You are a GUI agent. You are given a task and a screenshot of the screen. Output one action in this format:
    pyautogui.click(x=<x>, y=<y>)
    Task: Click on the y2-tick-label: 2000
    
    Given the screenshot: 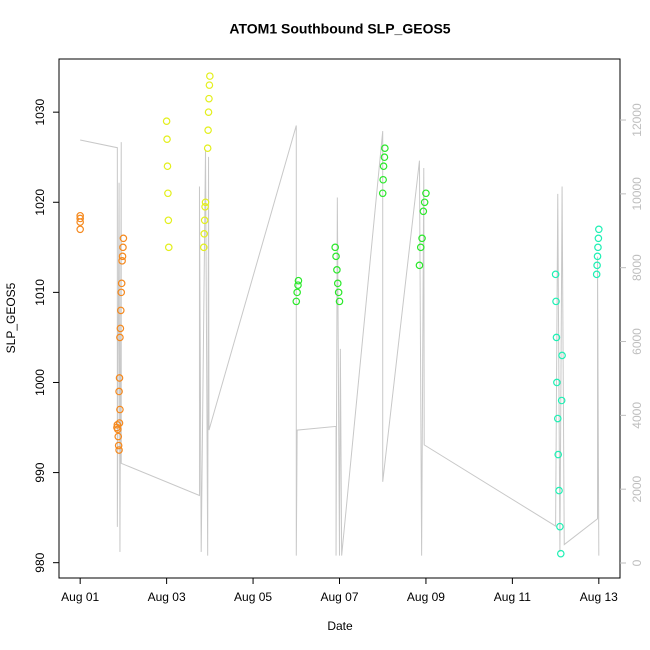 What is the action you would take?
    pyautogui.click(x=637, y=489)
    